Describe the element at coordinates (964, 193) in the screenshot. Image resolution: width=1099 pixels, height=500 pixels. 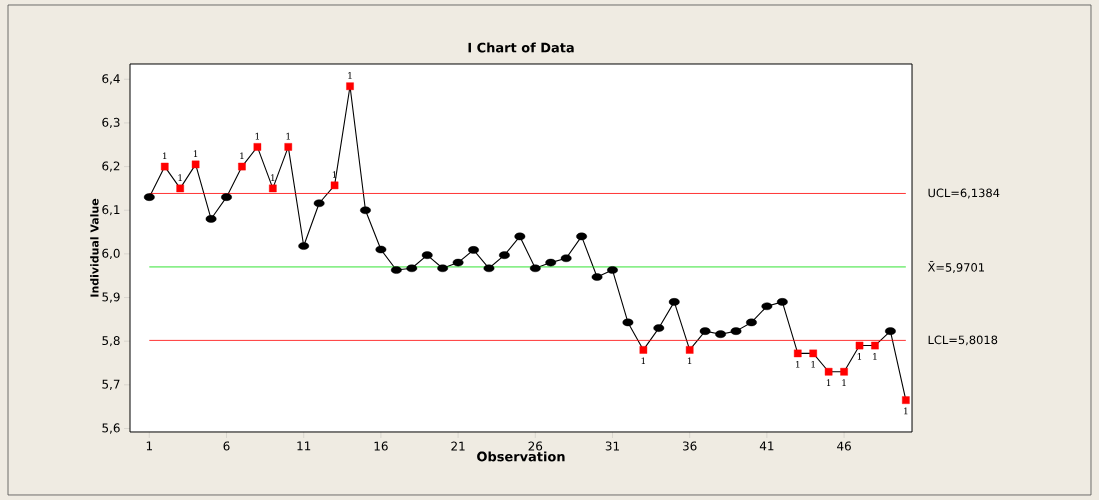
I see `ref-line-label: UCL=6,1384` at that location.